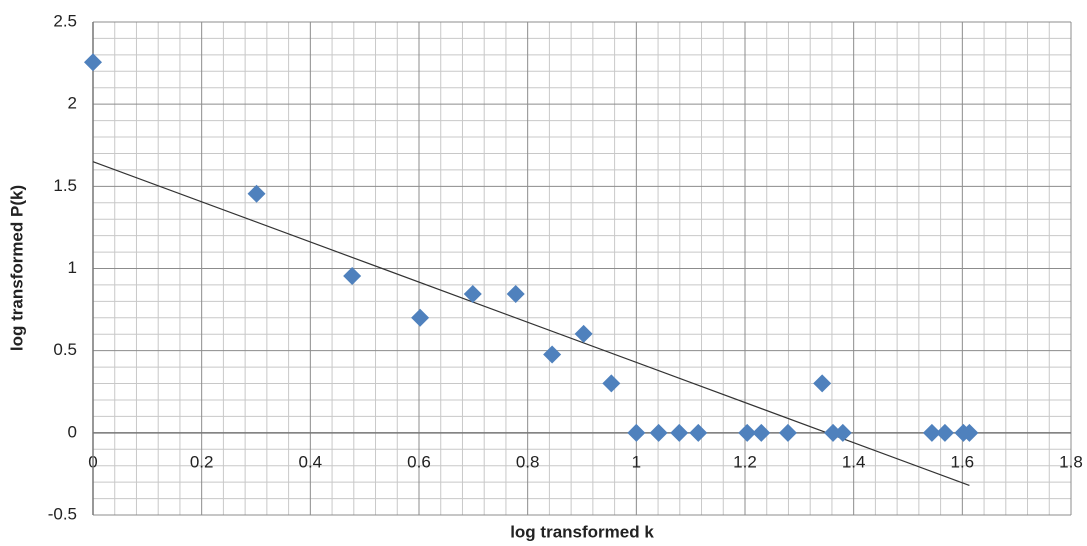 Image resolution: width=1087 pixels, height=546 pixels. What do you see at coordinates (62, 513) in the screenshot?
I see `y-tick-label: -0.5` at bounding box center [62, 513].